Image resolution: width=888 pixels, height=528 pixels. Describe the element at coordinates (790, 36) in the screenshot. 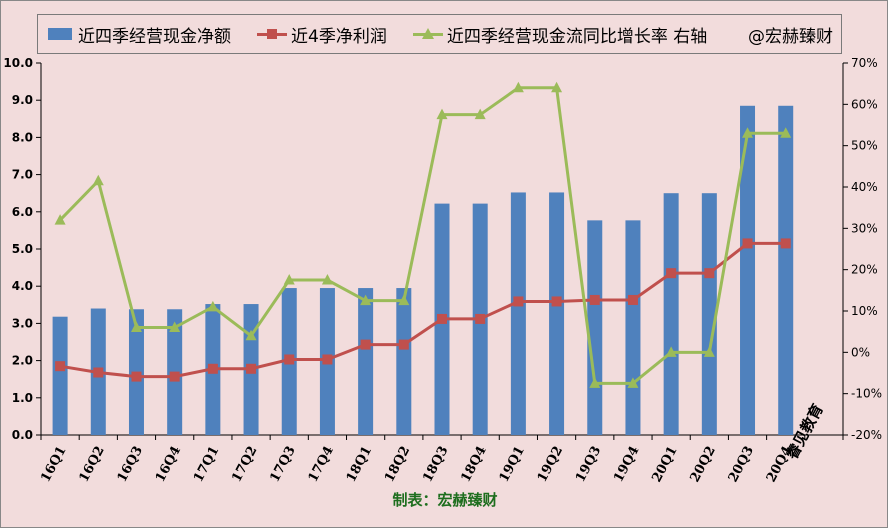

I see `legend-watermark: @宏赫臻财` at that location.